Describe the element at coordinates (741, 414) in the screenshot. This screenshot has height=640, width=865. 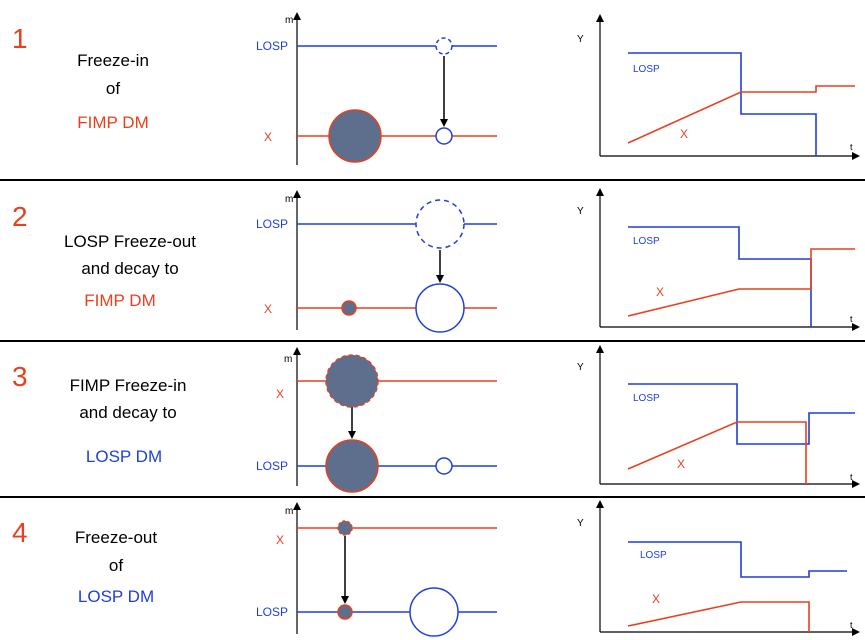
I see `losp-abundance-curve` at that location.